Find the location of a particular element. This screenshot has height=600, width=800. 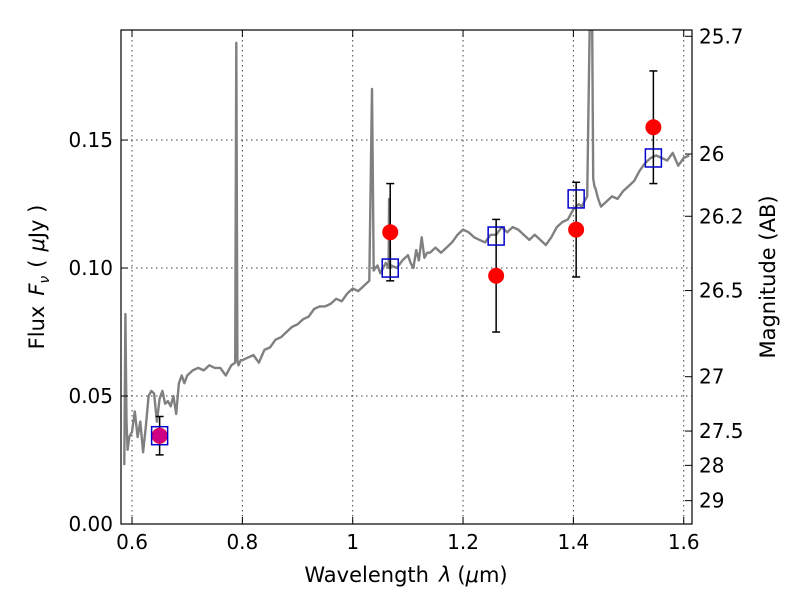

magnitude-tick-label: 25.7 is located at coordinates (721, 36).